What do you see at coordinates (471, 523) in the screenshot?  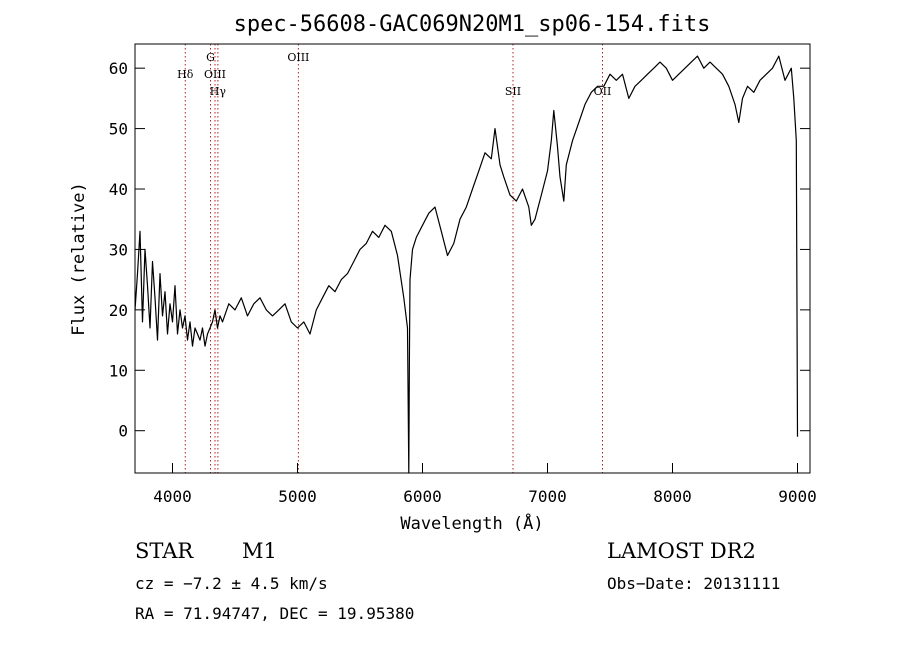 I see `x-axis-label: Wavelength (Å)` at bounding box center [471, 523].